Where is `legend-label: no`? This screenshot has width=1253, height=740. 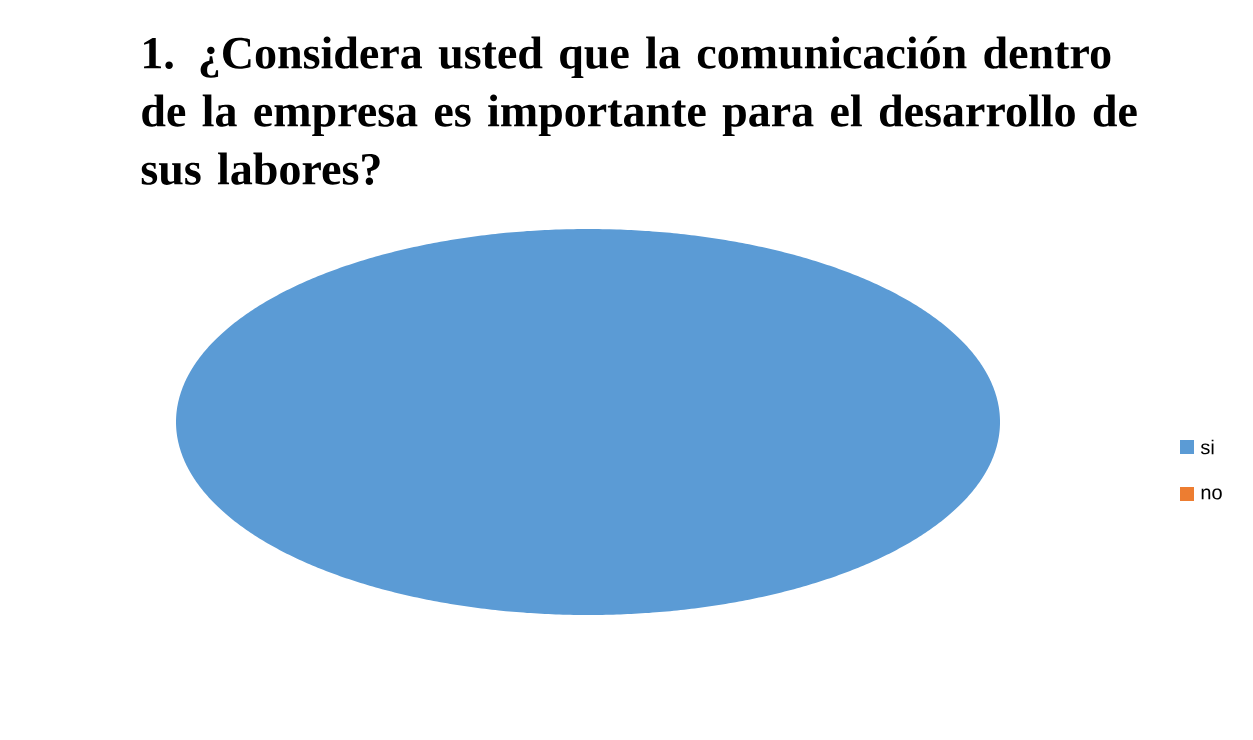
legend-label: no is located at coordinates (1211, 494).